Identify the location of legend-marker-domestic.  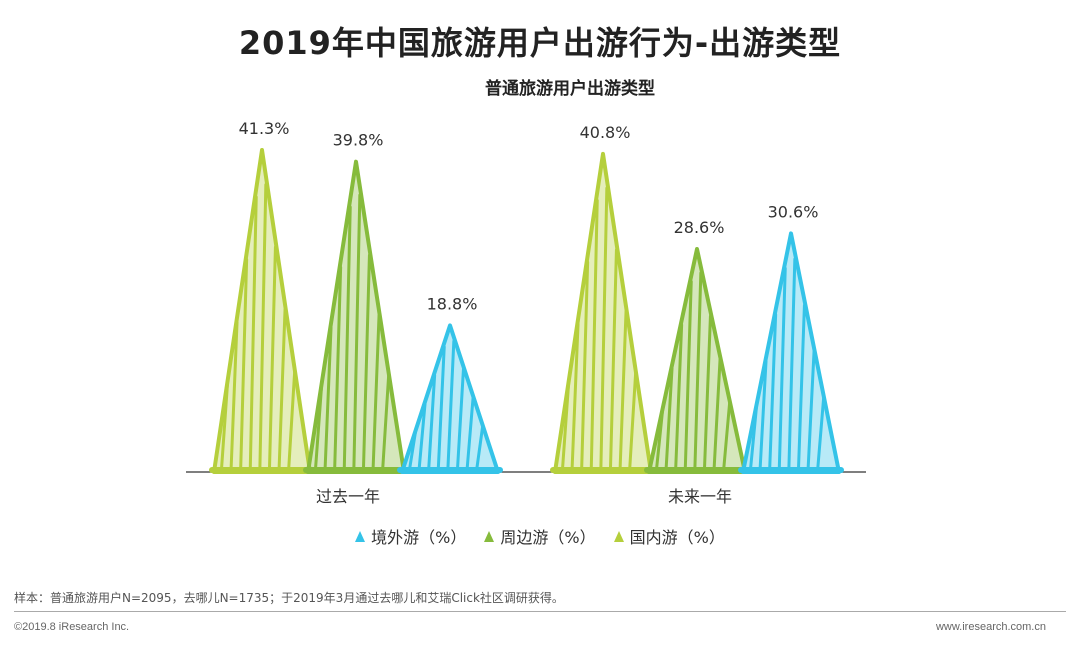
(618, 536).